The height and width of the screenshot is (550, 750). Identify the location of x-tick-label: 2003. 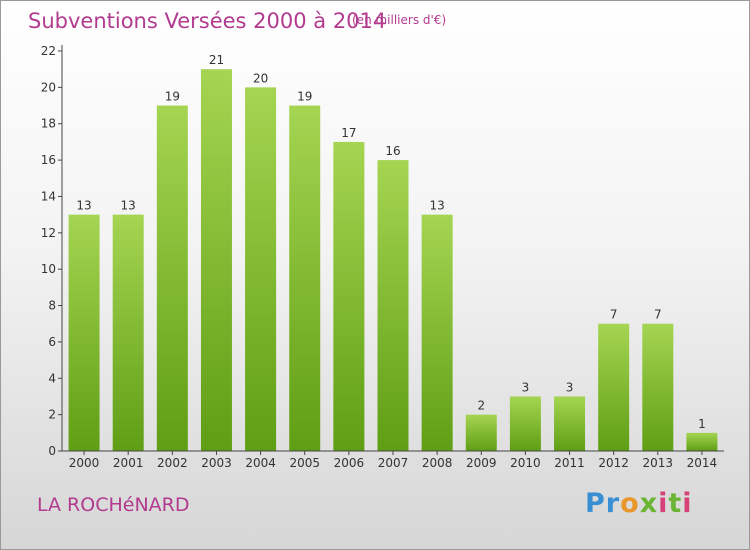
(216, 463).